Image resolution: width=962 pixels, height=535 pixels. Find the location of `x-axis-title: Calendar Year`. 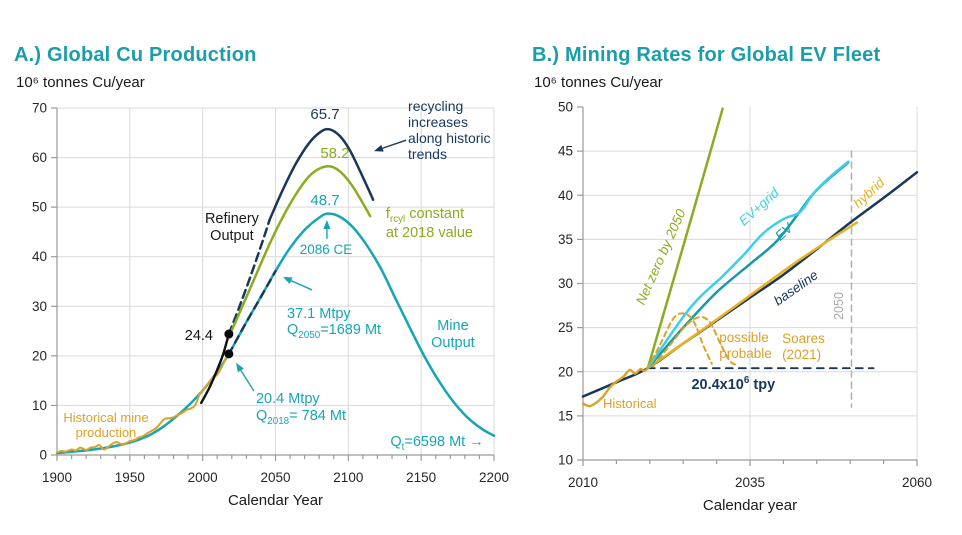

x-axis-title: Calendar Year is located at coordinates (275, 500).